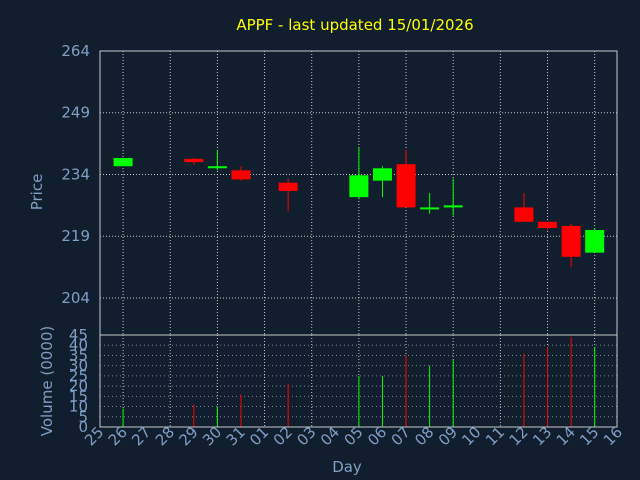 This screenshot has width=640, height=480. I want to click on volume-tick-label: 45, so click(78, 335).